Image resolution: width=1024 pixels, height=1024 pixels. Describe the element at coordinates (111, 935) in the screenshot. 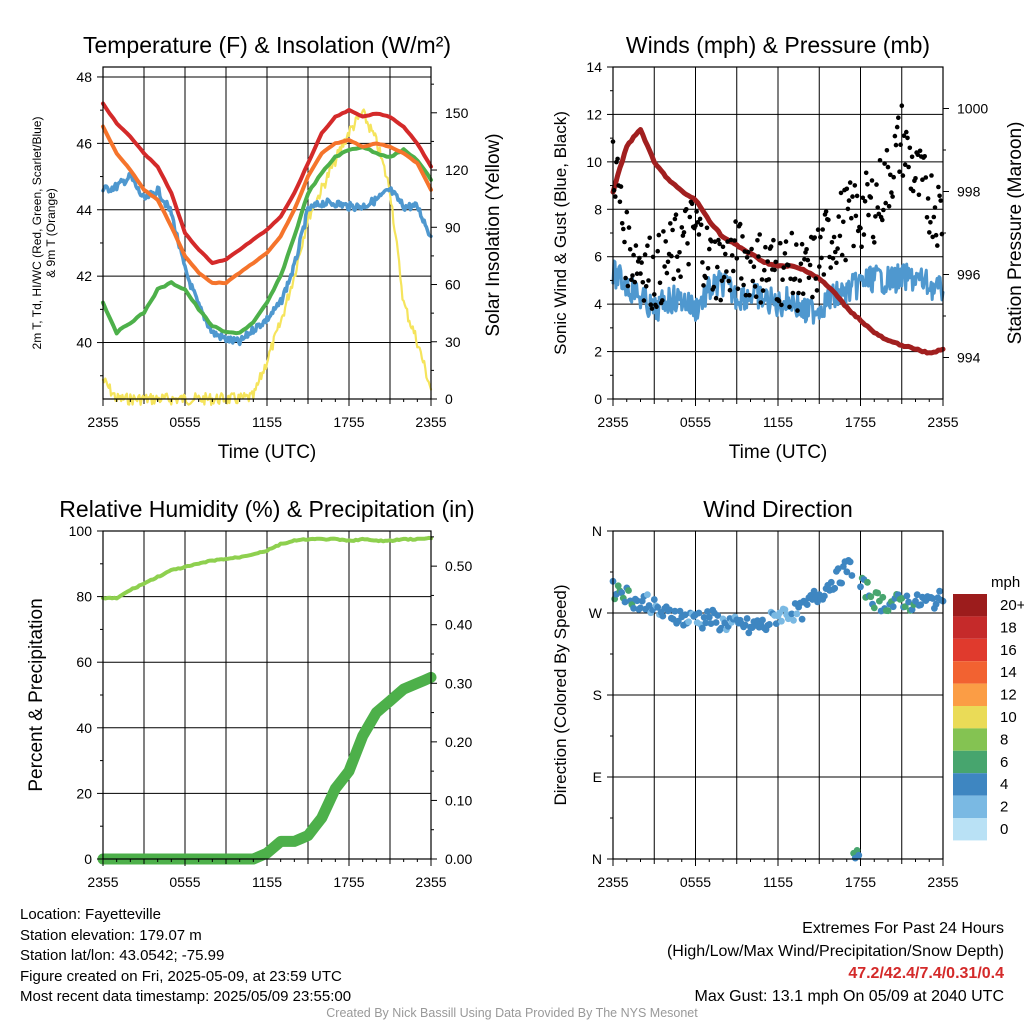

I see `station-elevation: Station elevation: 179.07 m` at that location.